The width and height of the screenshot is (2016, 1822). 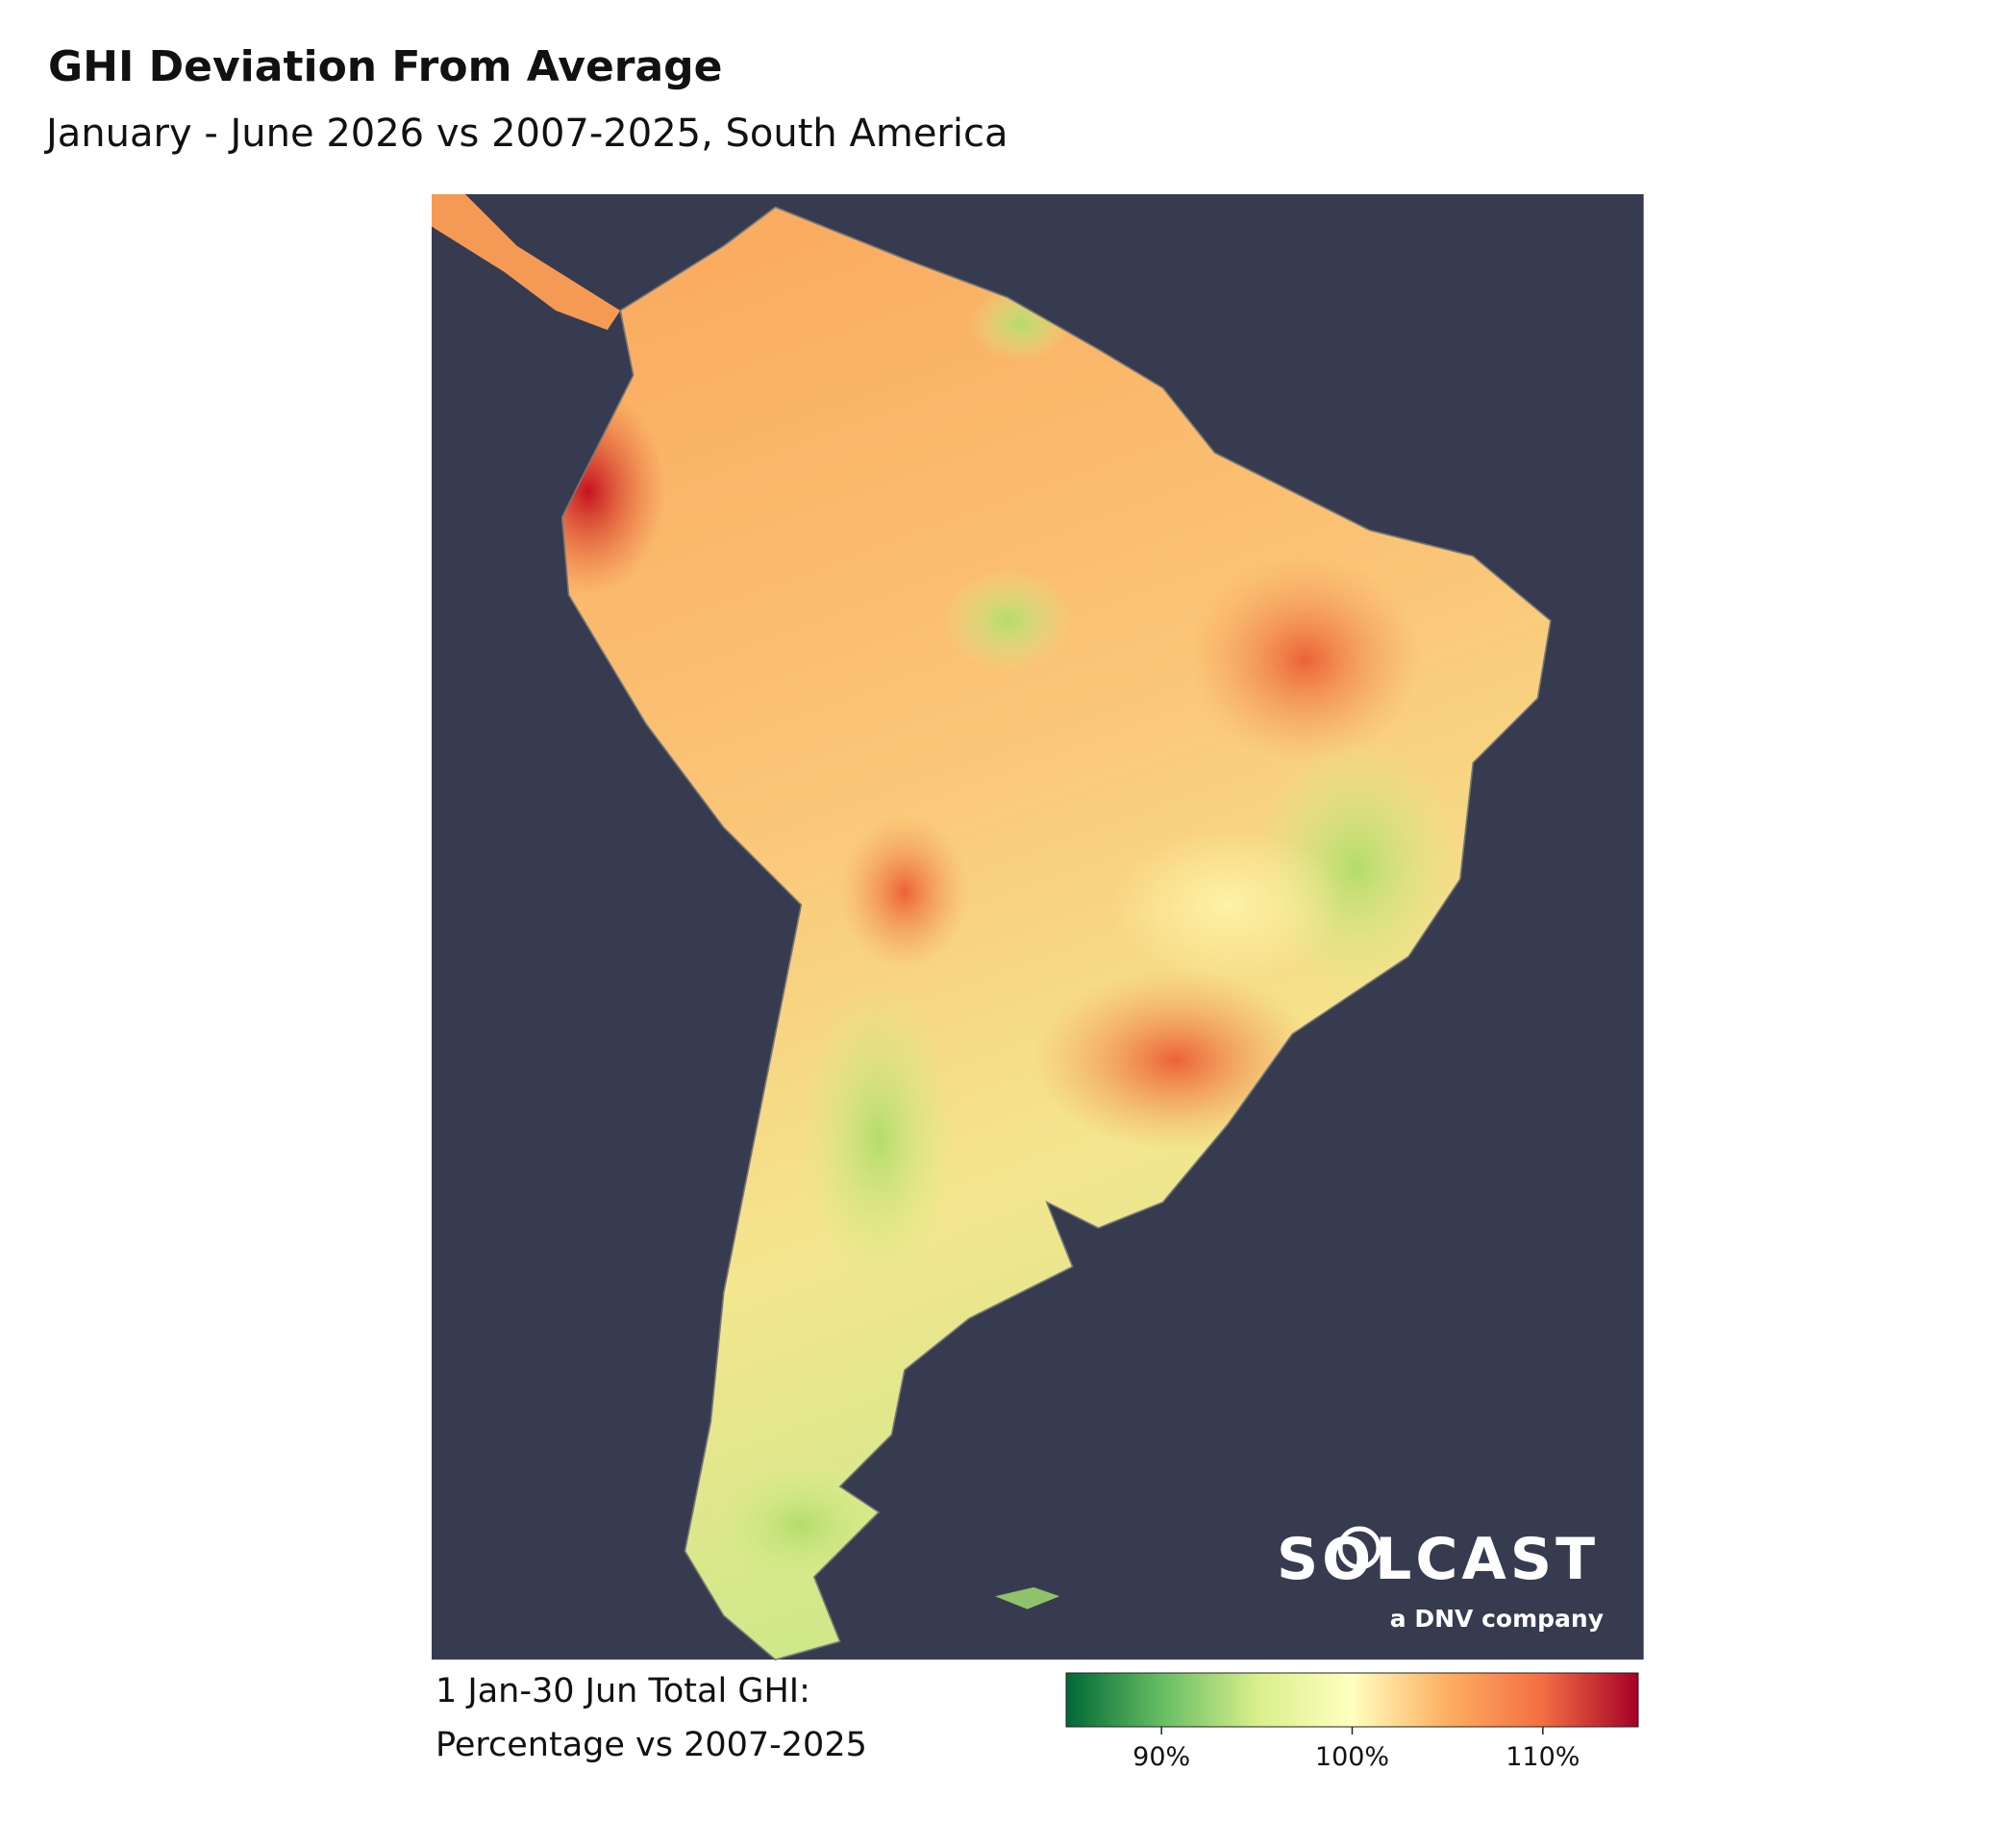 What do you see at coordinates (1352, 1700) in the screenshot?
I see `colorbar` at bounding box center [1352, 1700].